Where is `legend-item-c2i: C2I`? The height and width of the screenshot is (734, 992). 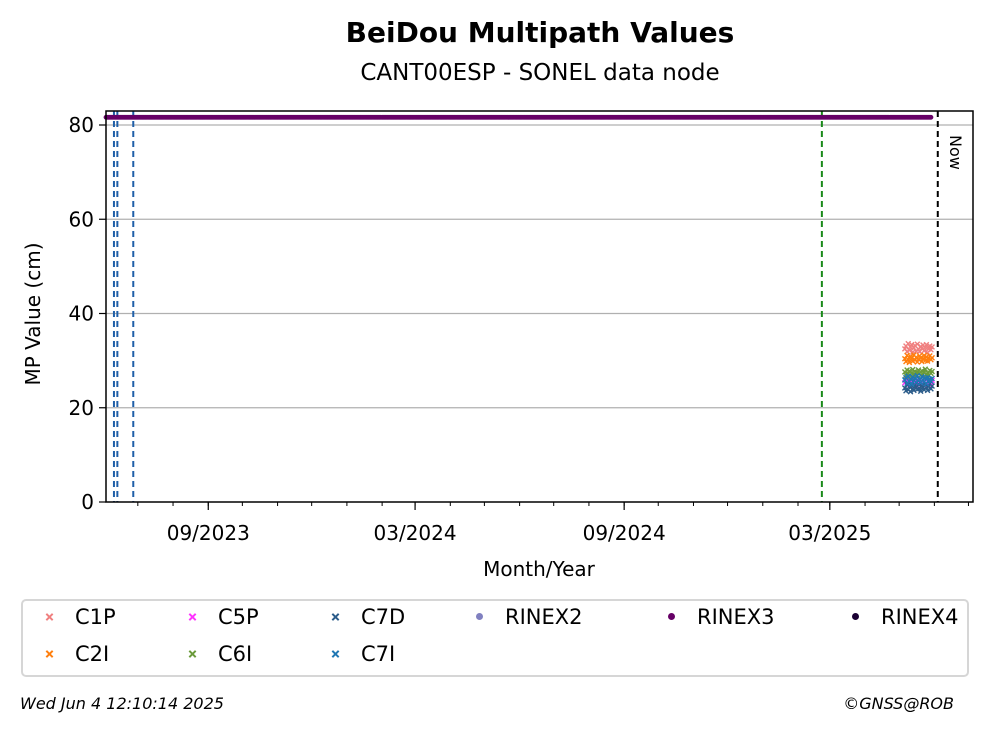
legend-item-c2i: C2I is located at coordinates (75, 654).